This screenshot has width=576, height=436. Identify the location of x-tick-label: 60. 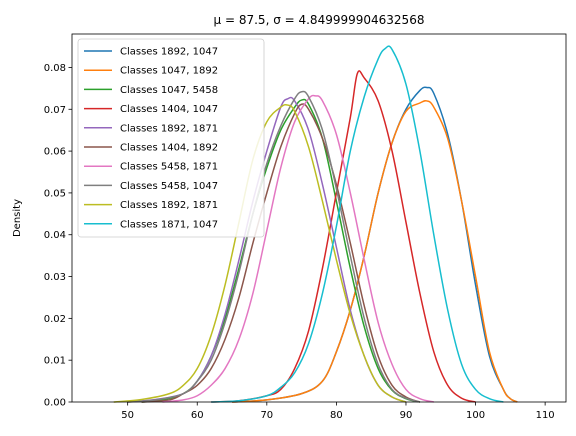
(197, 415).